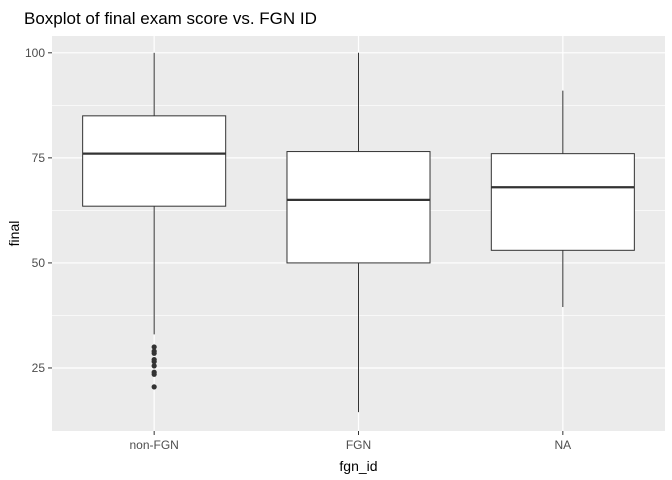 The height and width of the screenshot is (480, 672). I want to click on box-NA, so click(562, 199).